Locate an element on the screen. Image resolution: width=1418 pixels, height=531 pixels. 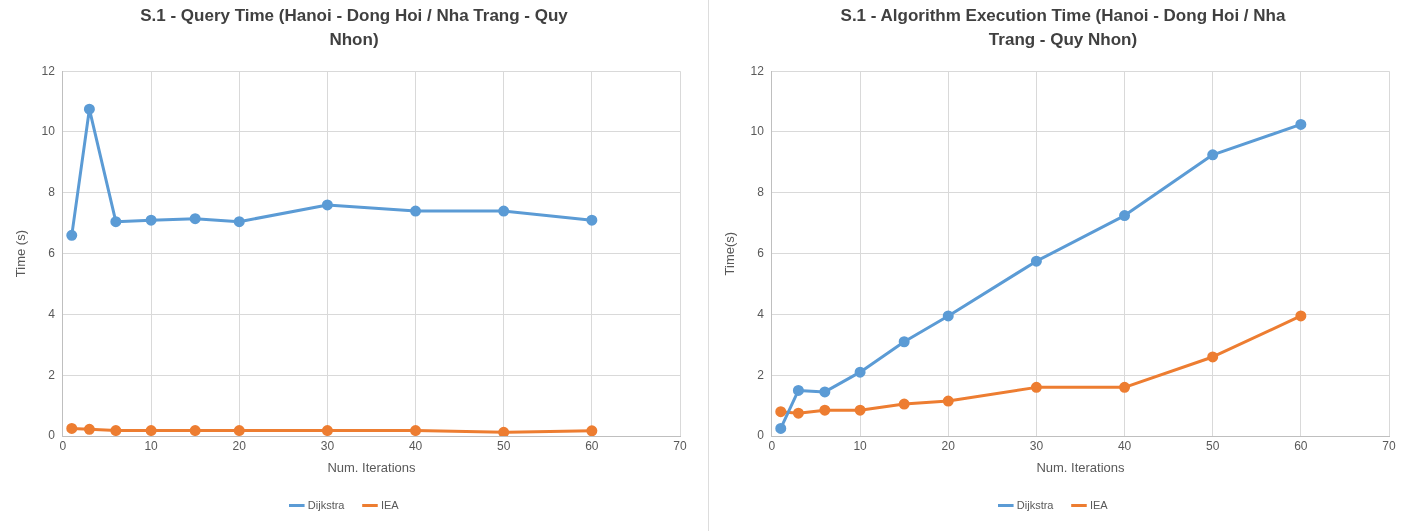
chart-title: S.1 - Algorithm Execution Time (Hanoi - Dong Hoi / Nha Trang - Quy Nhon) is located at coordinates (1063, 28).